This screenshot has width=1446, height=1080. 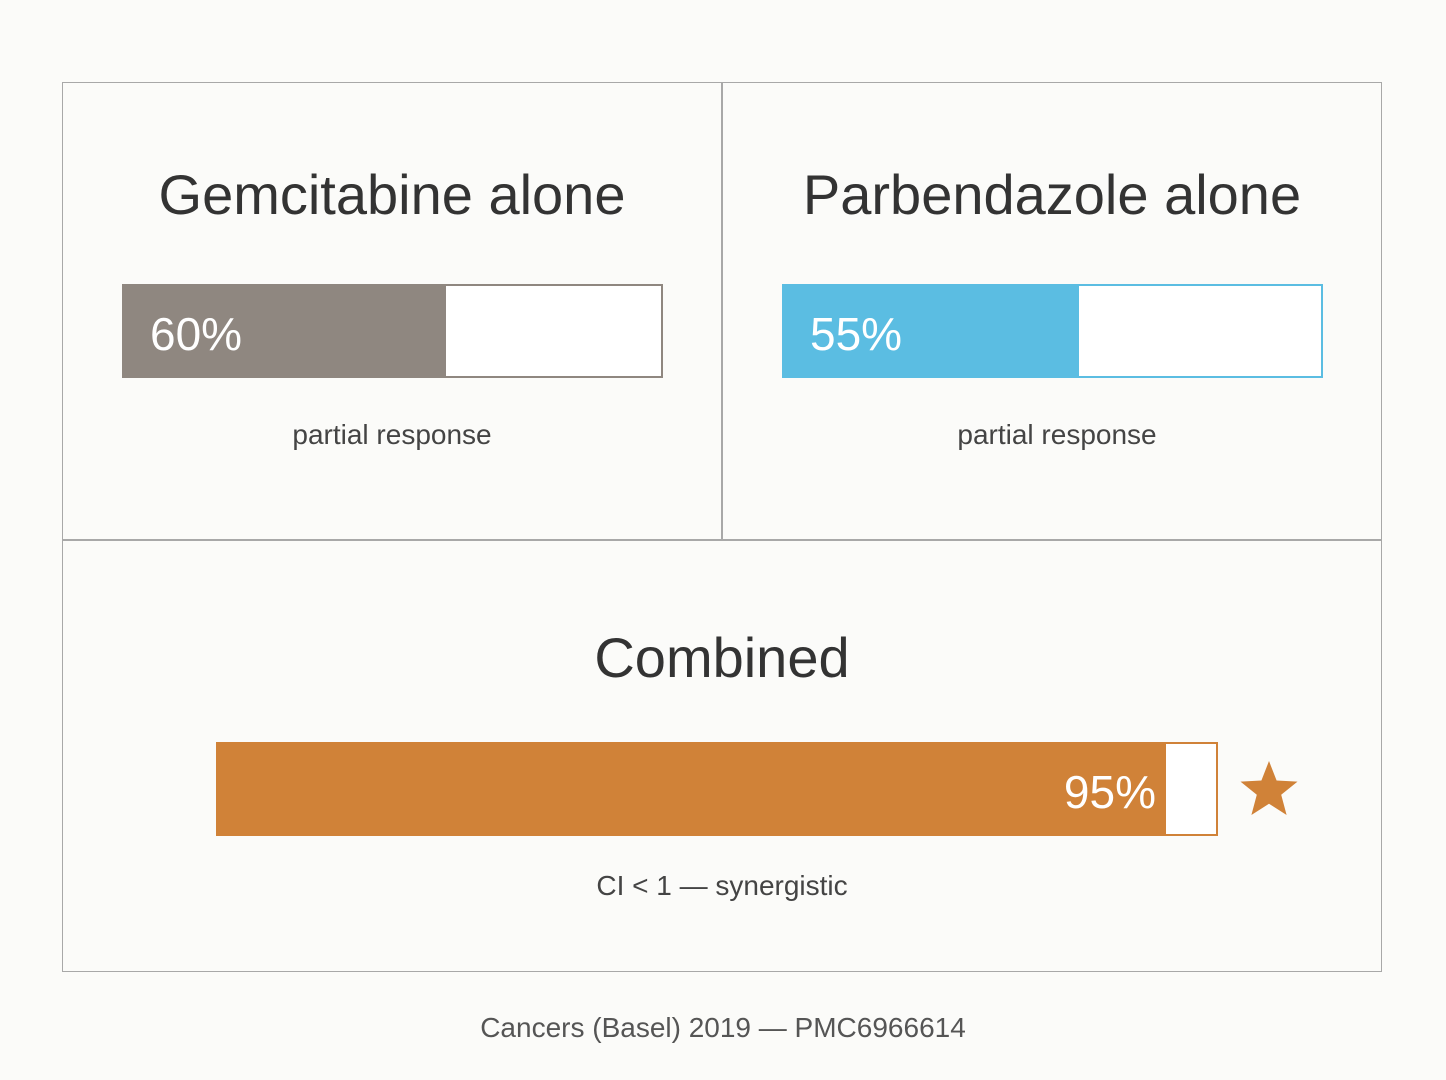 What do you see at coordinates (1109, 792) in the screenshot?
I see `percent-label-combined: 95%` at bounding box center [1109, 792].